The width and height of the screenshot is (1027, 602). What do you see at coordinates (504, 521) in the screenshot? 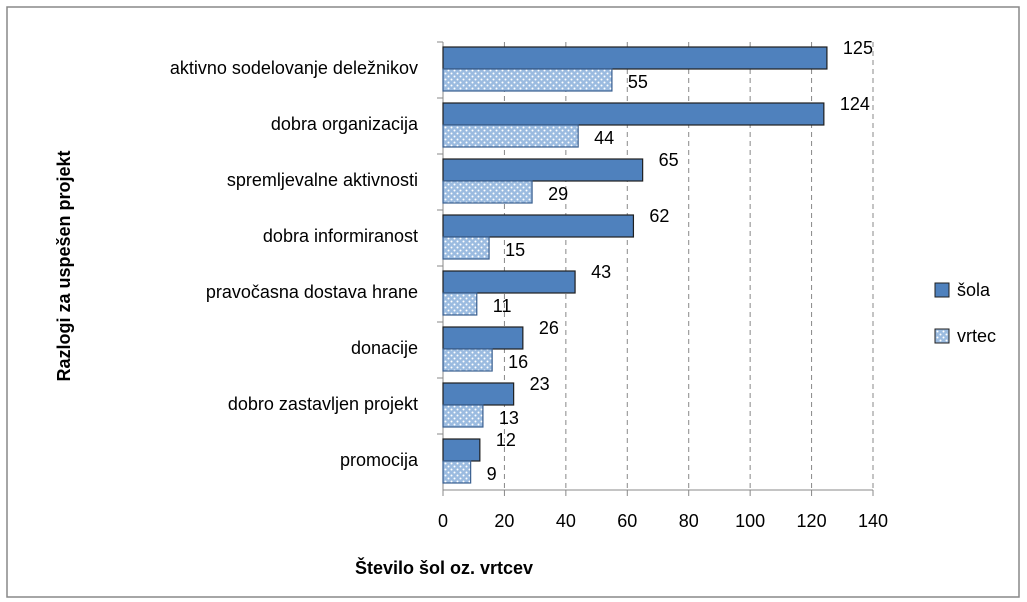
I see `x-tick-label: 20` at bounding box center [504, 521].